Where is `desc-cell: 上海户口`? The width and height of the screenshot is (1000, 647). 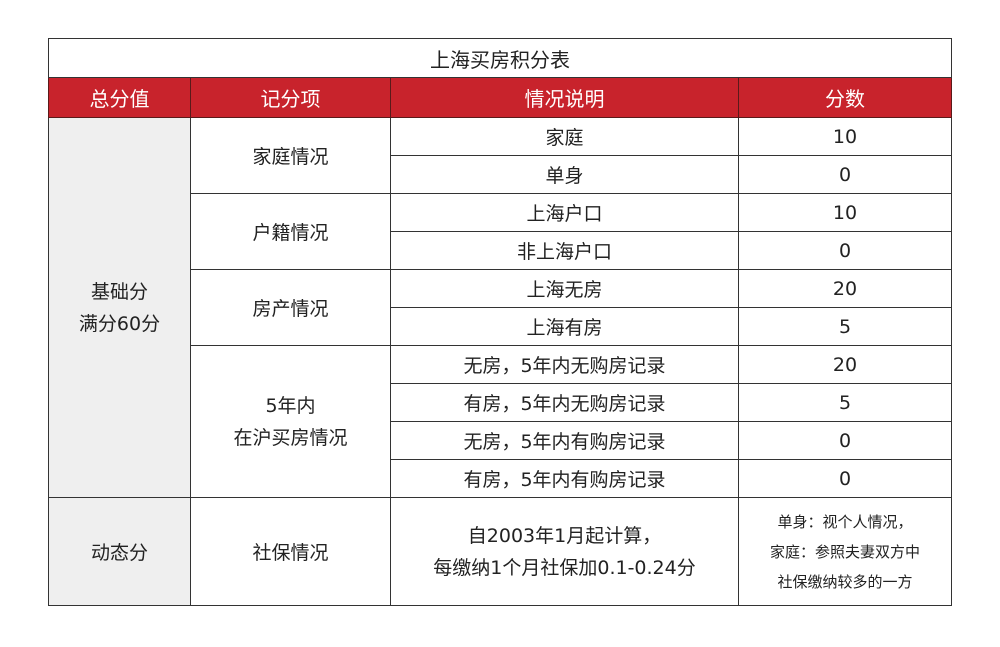 desc-cell: 上海户口 is located at coordinates (564, 212).